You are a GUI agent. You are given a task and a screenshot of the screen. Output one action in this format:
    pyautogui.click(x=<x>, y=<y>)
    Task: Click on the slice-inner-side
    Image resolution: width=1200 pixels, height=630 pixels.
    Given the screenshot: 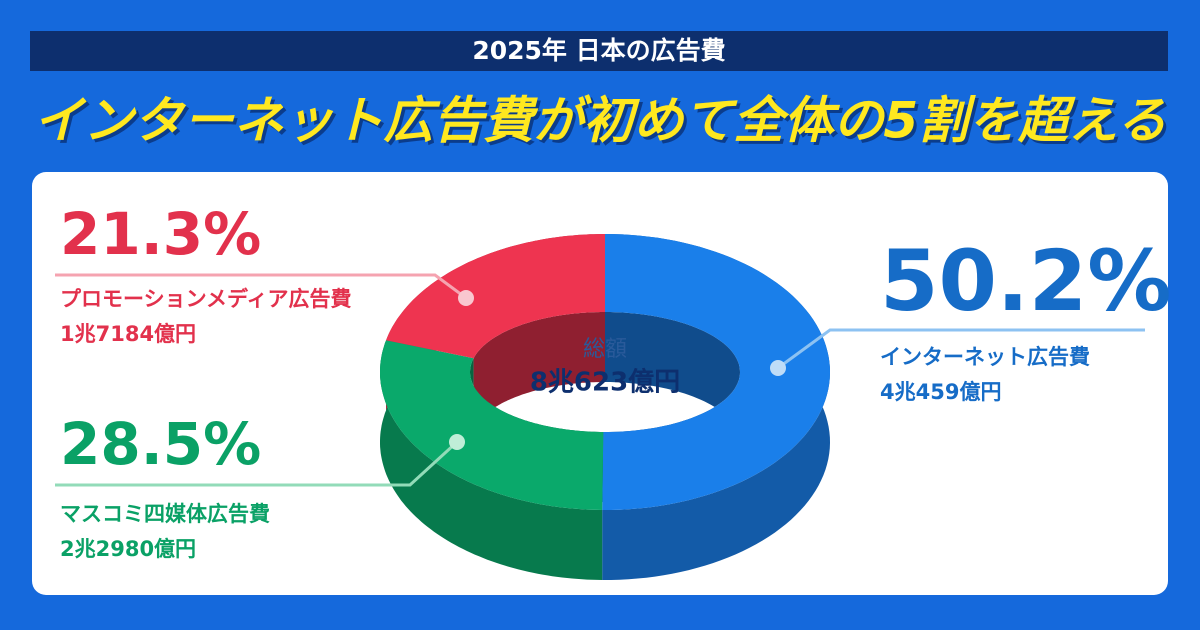 What is the action you would take?
    pyautogui.click(x=539, y=370)
    